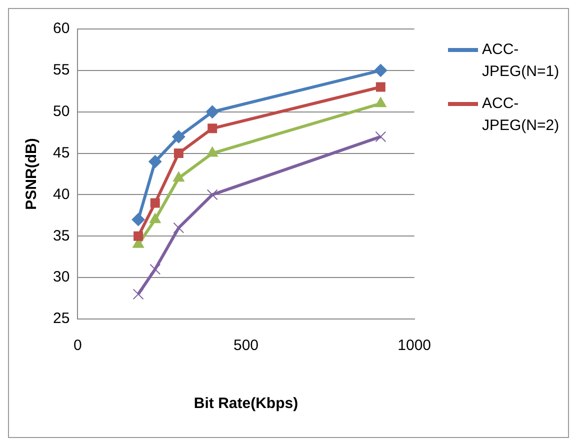 Image resolution: width=579 pixels, height=448 pixels. Describe the element at coordinates (246, 345) in the screenshot. I see `x-tick-label: 500` at that location.